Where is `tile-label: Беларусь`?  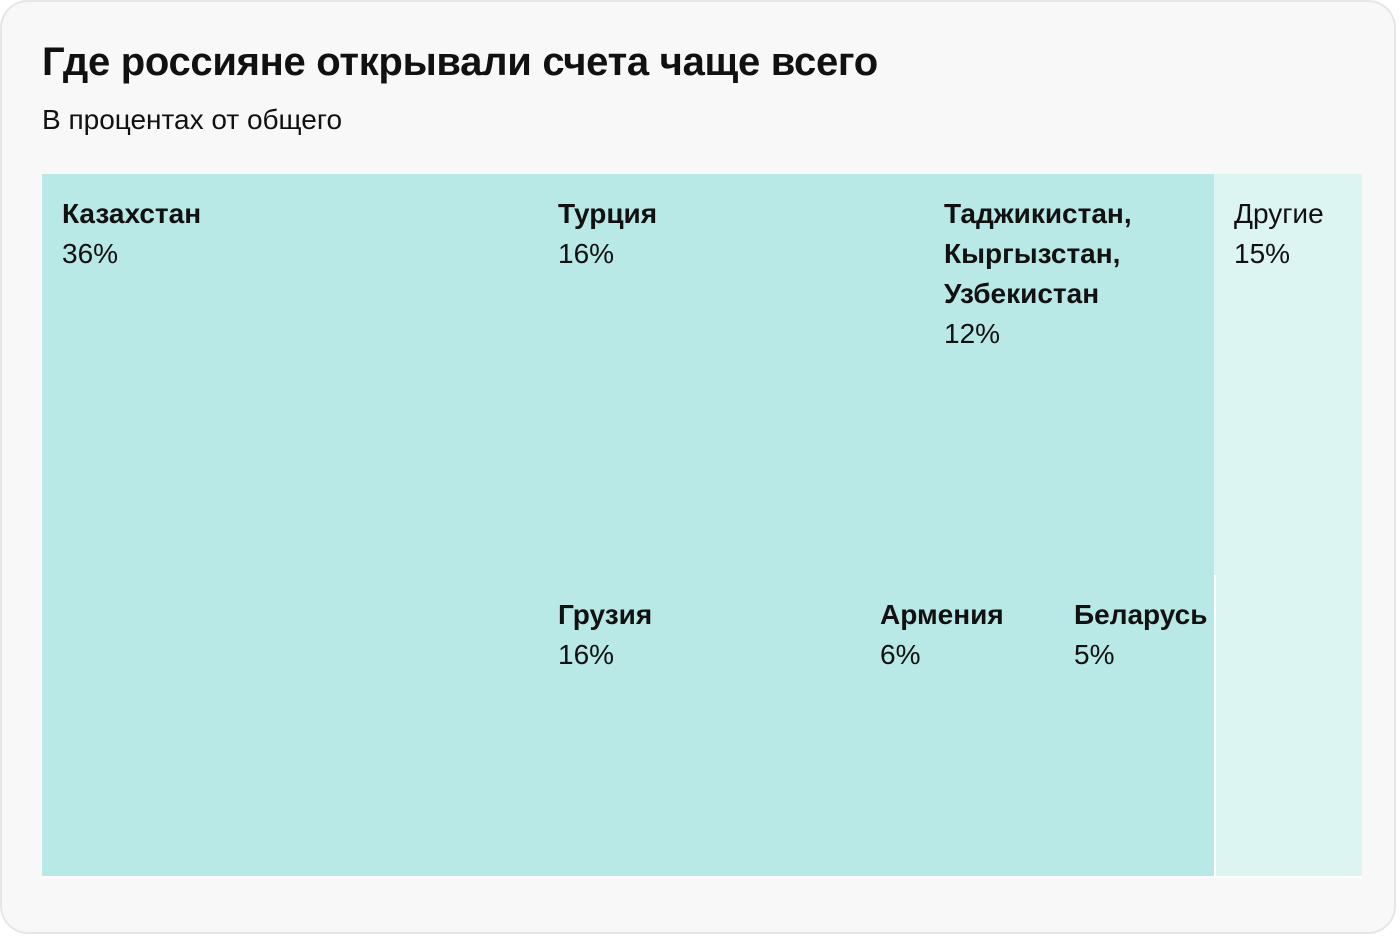
tile-label: Беларусь is located at coordinates (1141, 614).